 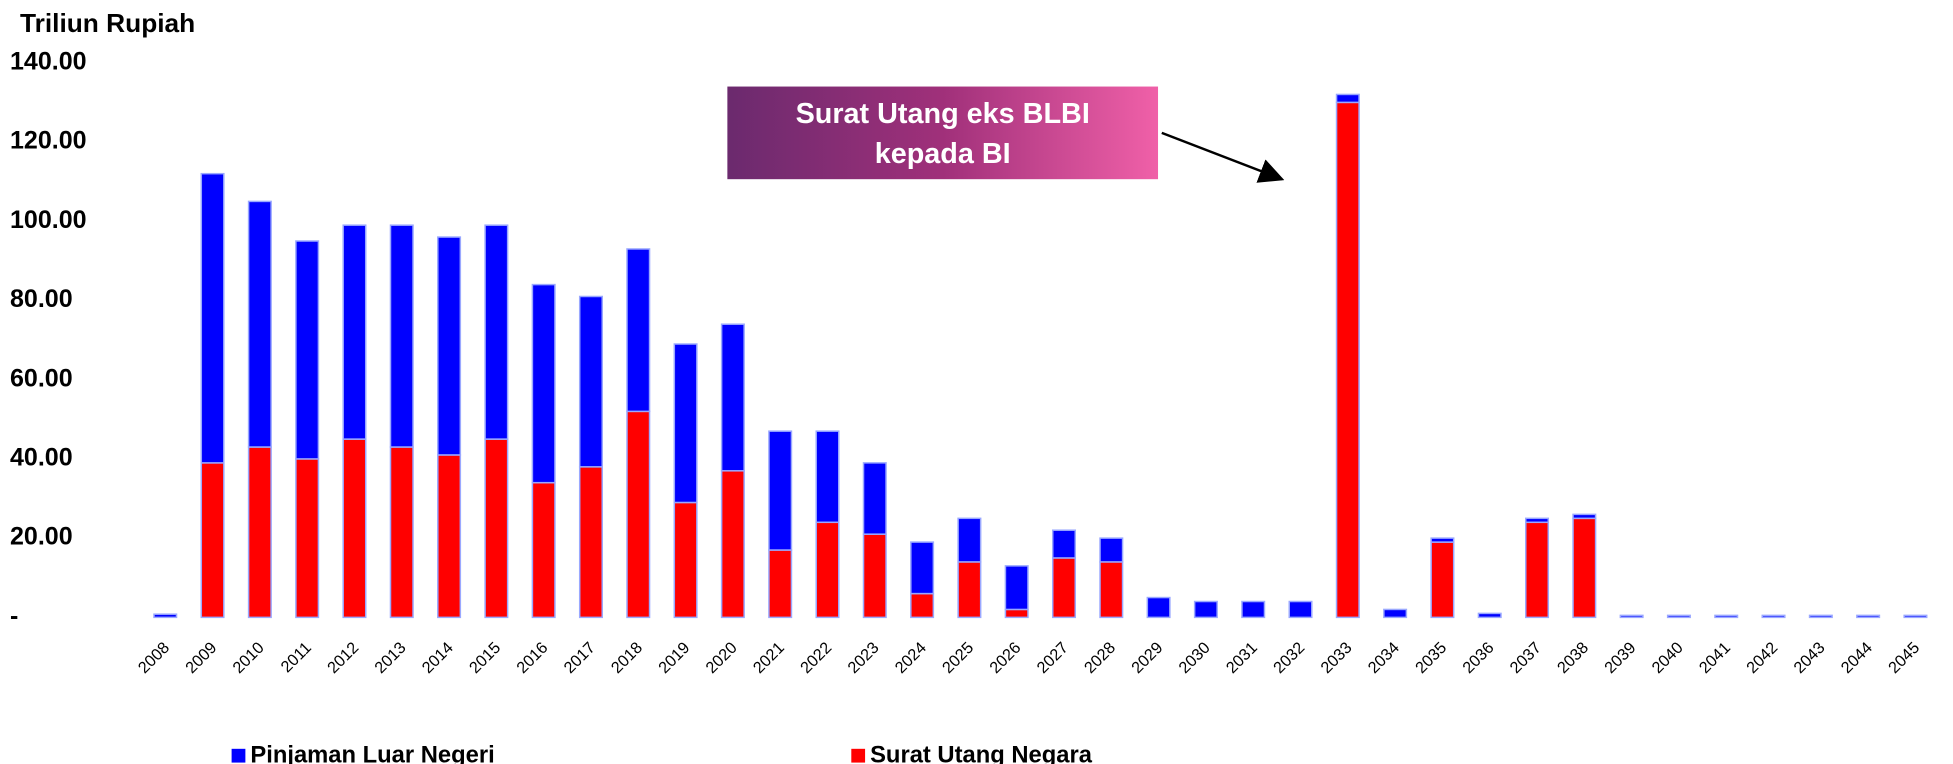 What do you see at coordinates (154, 658) in the screenshot?
I see `x-tick-label: 2008` at bounding box center [154, 658].